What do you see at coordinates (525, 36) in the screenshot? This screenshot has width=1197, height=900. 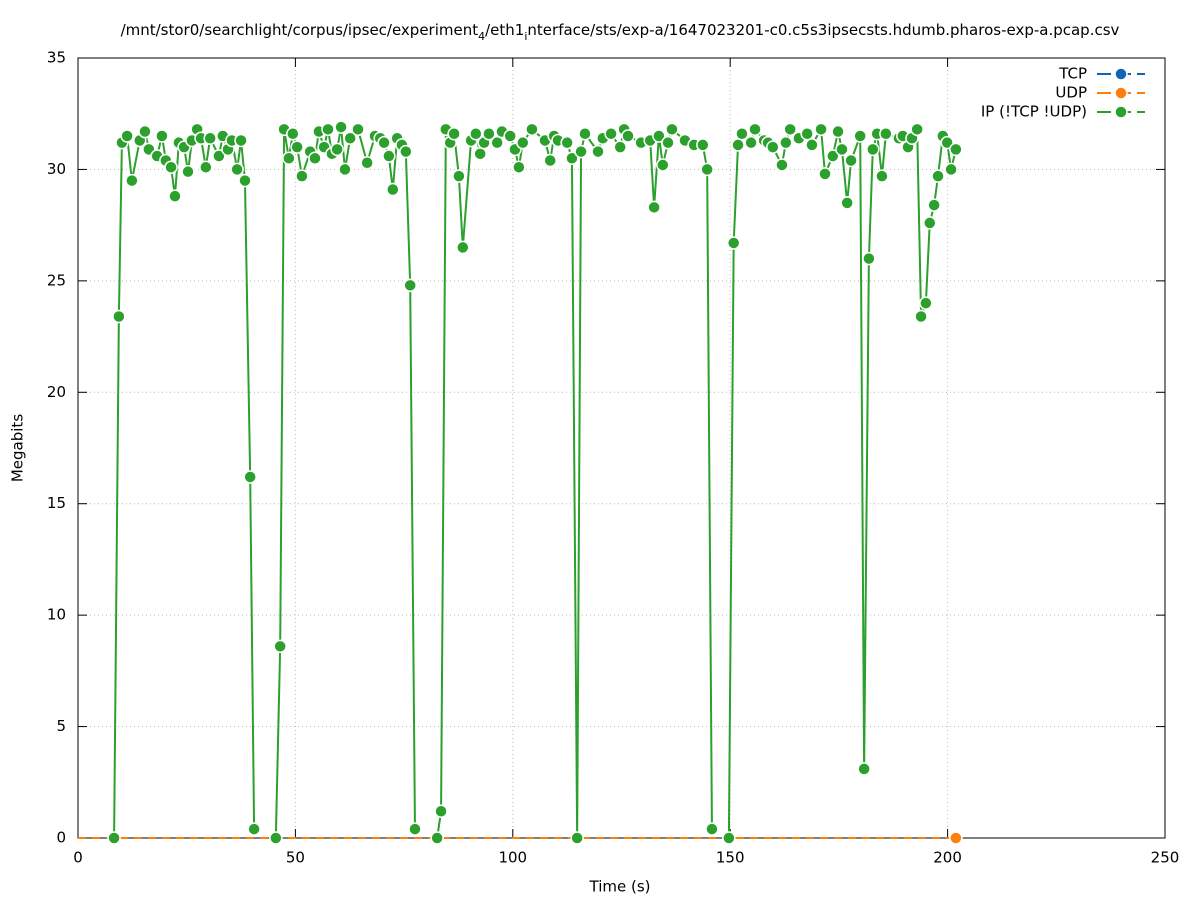 I see `title-part: i` at bounding box center [525, 36].